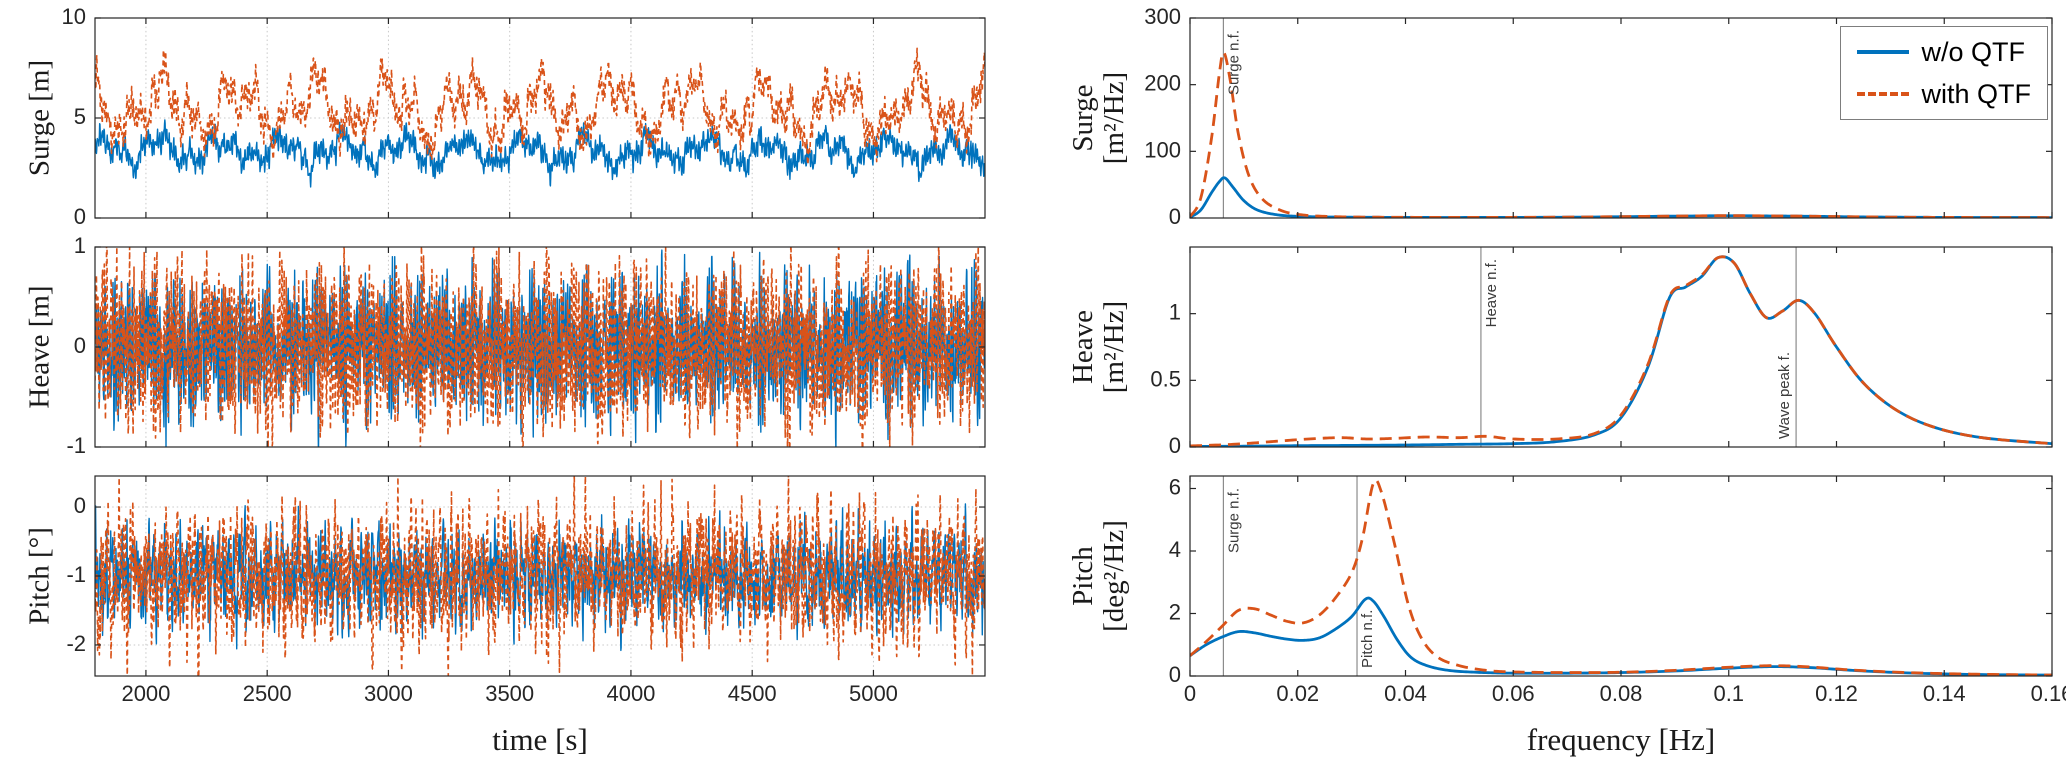 Image resolution: width=2067 pixels, height=774 pixels. Describe the element at coordinates (1944, 73) in the screenshot. I see `legend: w/o QTF with QTF` at that location.